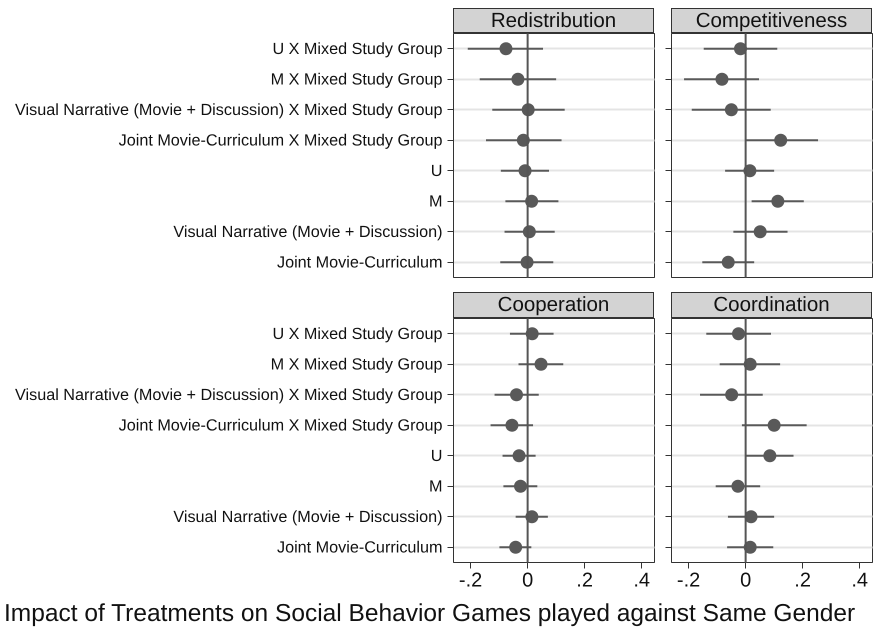  What do you see at coordinates (553, 20) in the screenshot?
I see `chart-title: Redistribution` at bounding box center [553, 20].